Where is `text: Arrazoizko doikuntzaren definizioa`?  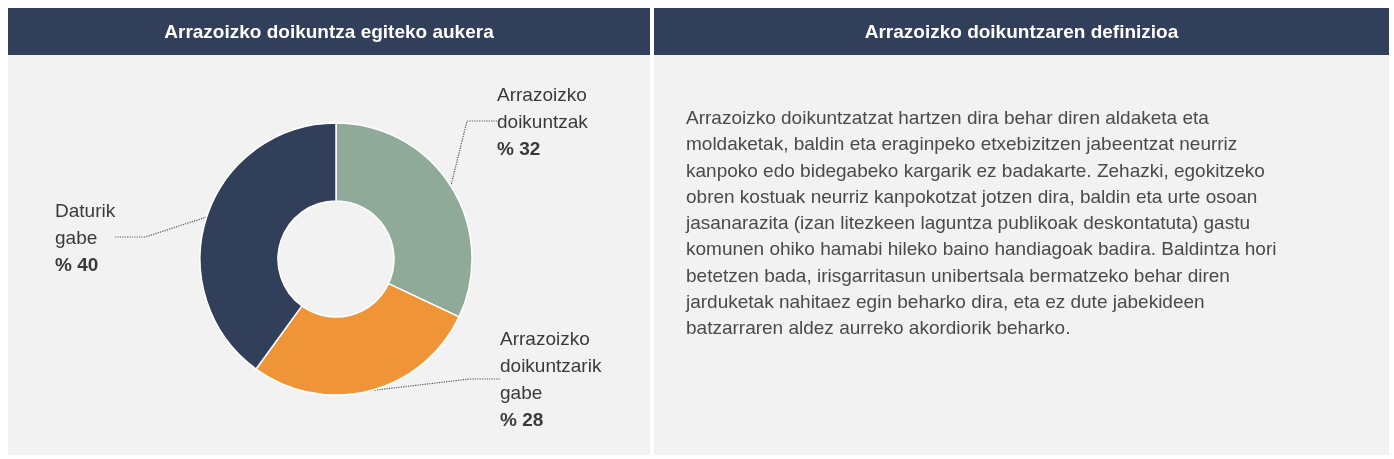
text: Arrazoizko doikuntzaren definizioa is located at coordinates (1021, 31).